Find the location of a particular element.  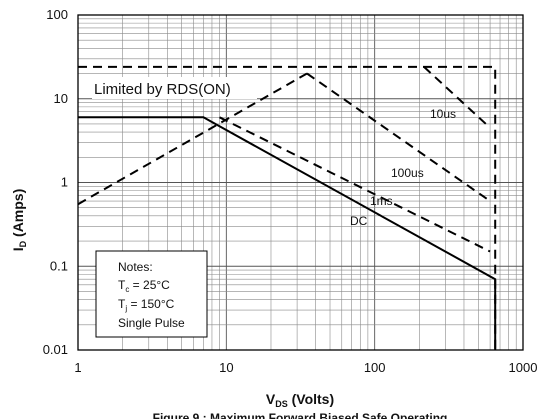

y-tick-label: 1 is located at coordinates (64, 182).